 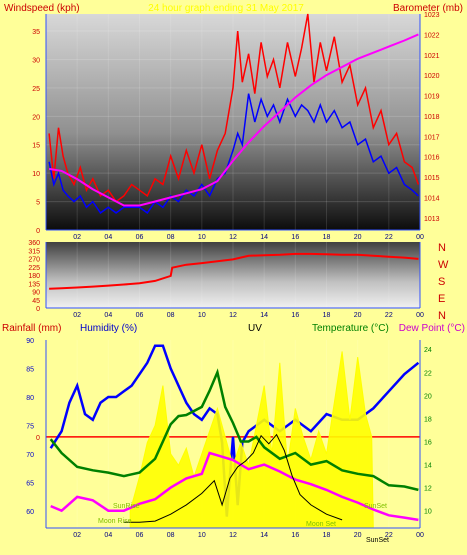 What do you see at coordinates (31, 328) in the screenshot?
I see `rainfall-label: Rainfall (mm)` at bounding box center [31, 328].